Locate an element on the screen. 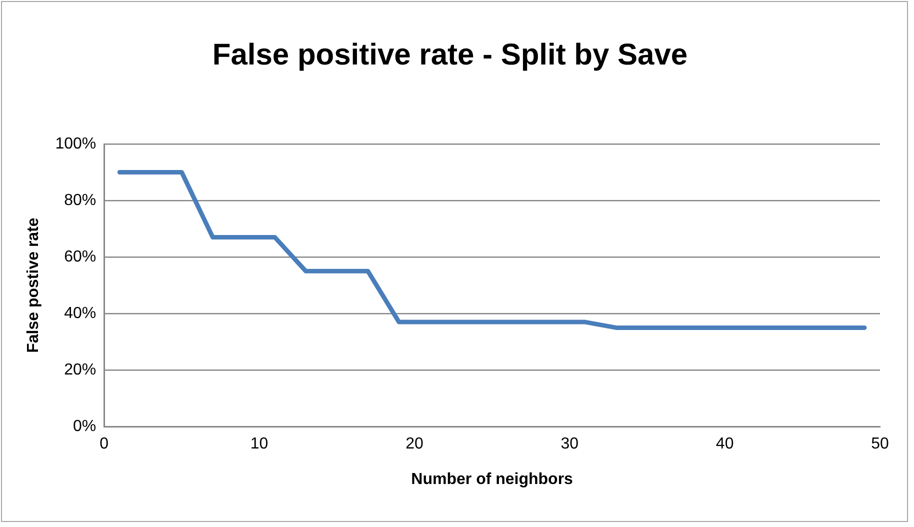  x-tick-label: 0 is located at coordinates (104, 444).